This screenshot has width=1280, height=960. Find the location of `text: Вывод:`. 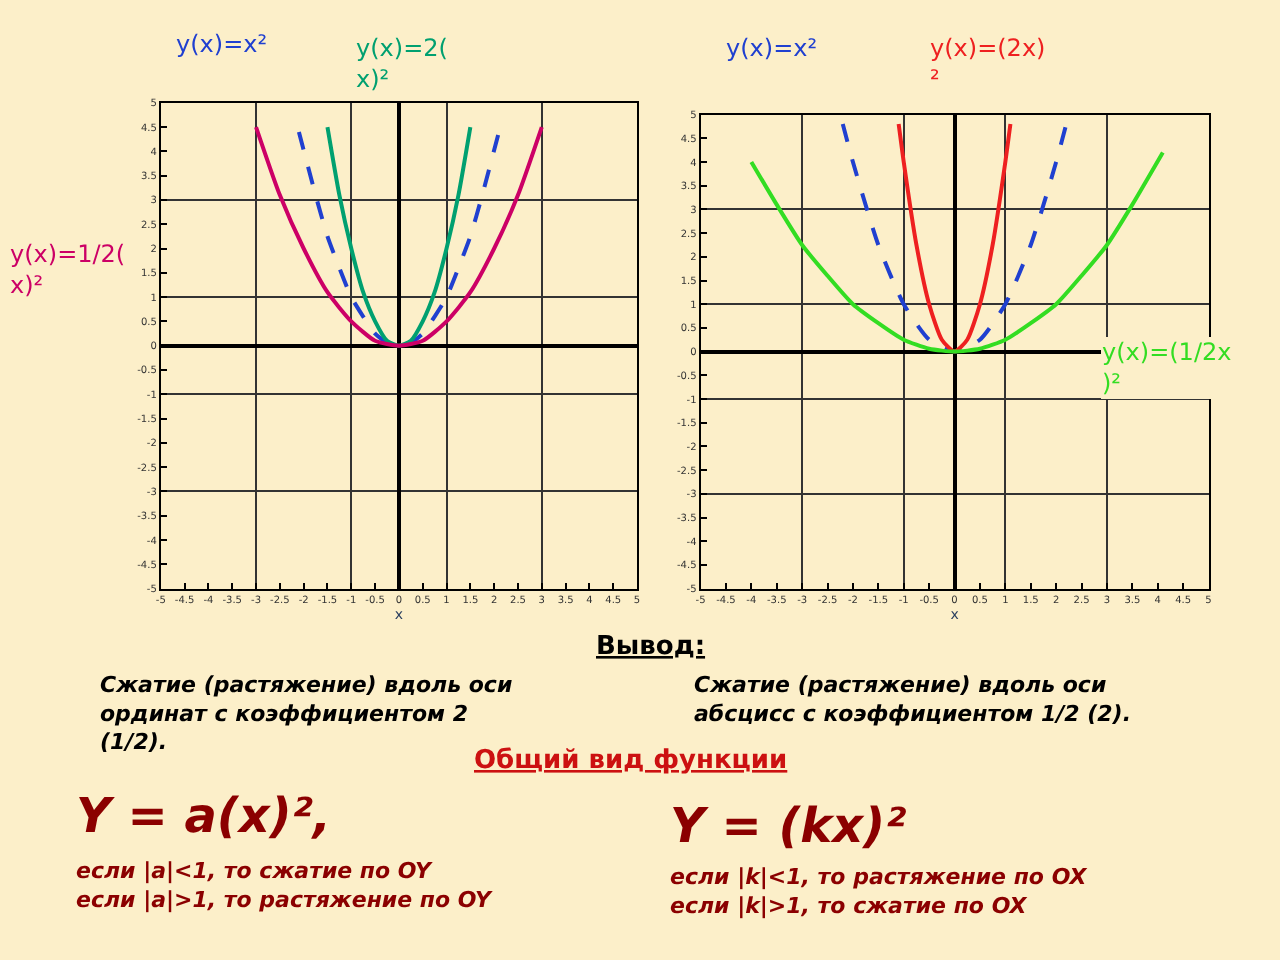

text: Вывод: is located at coordinates (651, 647).